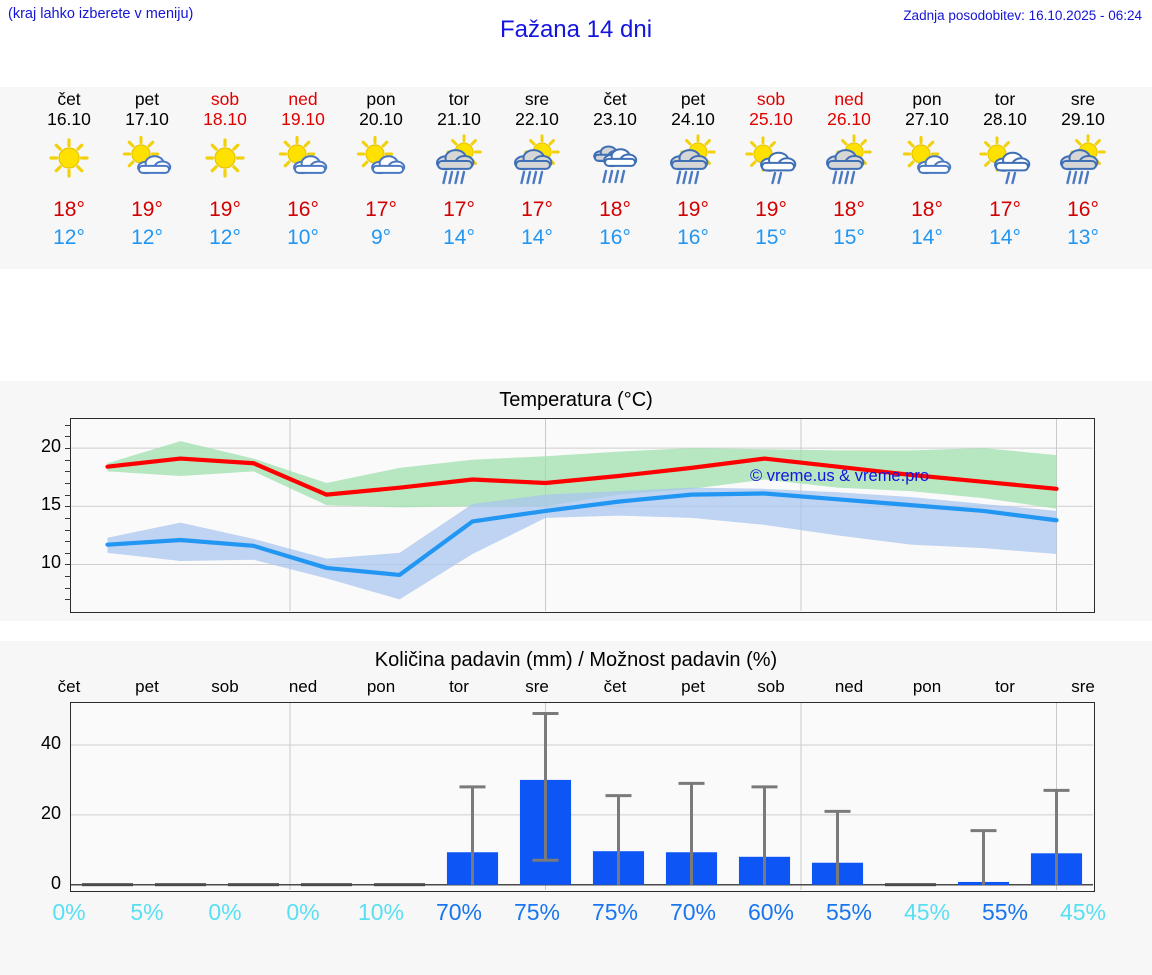 Image resolution: width=1152 pixels, height=975 pixels. Describe the element at coordinates (537, 119) in the screenshot. I see `day-date: 22.10` at that location.